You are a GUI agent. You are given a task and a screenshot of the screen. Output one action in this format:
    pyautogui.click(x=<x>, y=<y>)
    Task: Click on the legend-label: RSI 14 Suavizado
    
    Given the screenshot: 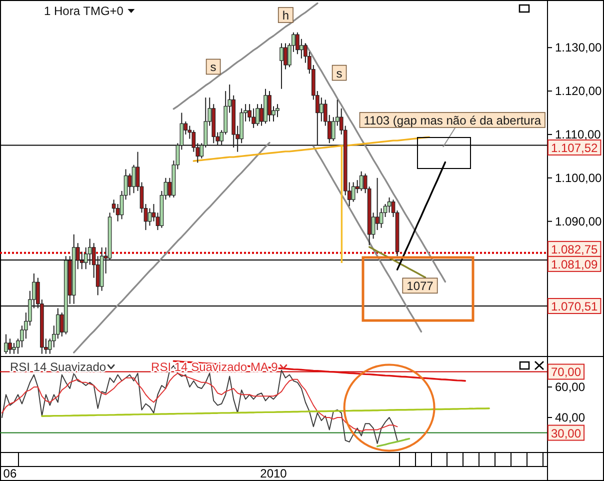 What is the action you would take?
    pyautogui.click(x=58, y=367)
    